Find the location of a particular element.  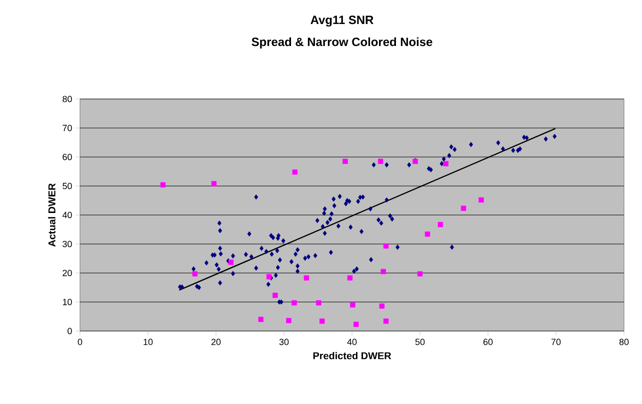

chart-subtitle: Spread & Narrow Colored Noise is located at coordinates (342, 42).